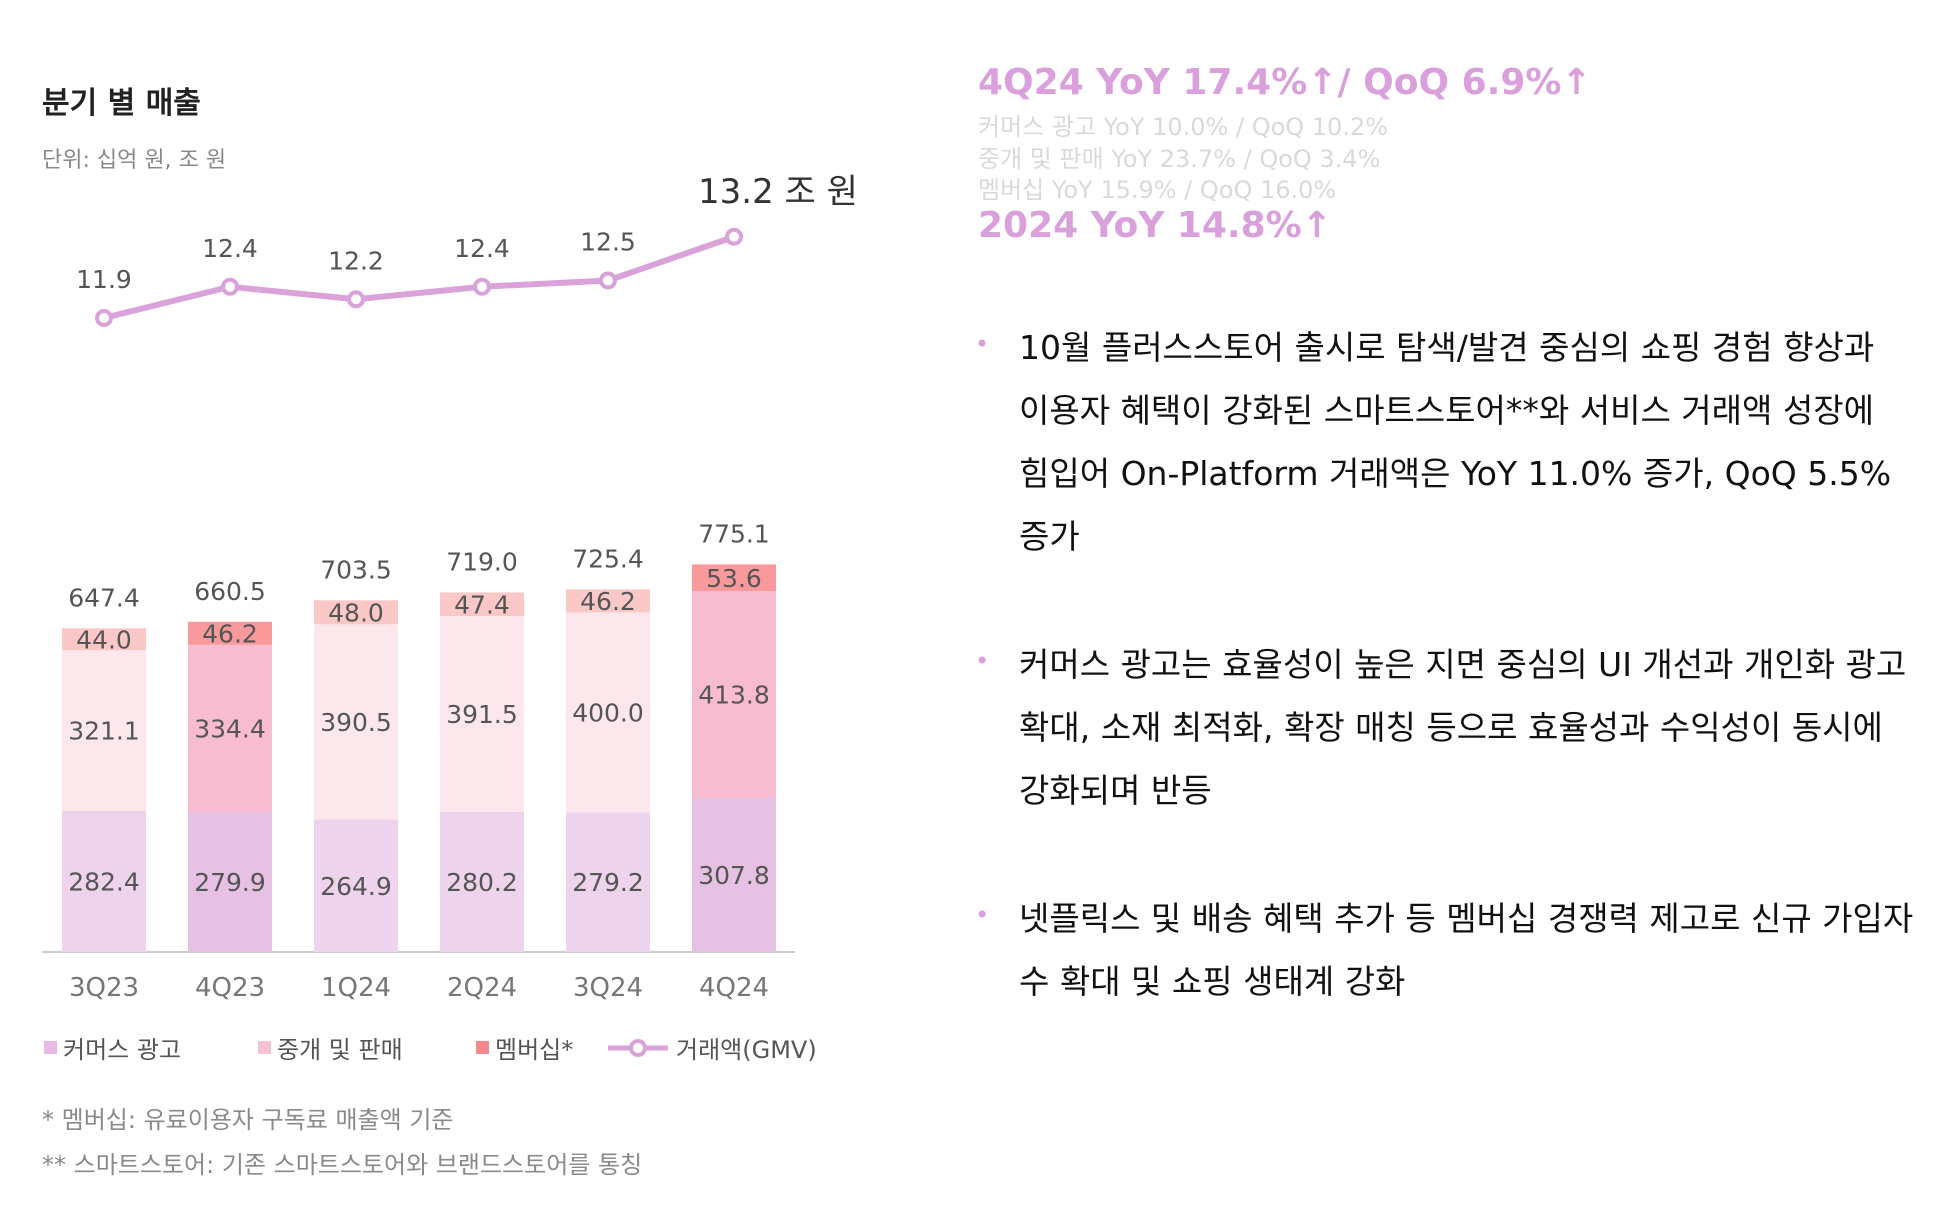 Image resolution: width=1955 pixels, height=1206 pixels. I want to click on bullet-3-line-2: 수 확대 및 쇼핑 생태계 강화, so click(1212, 981).